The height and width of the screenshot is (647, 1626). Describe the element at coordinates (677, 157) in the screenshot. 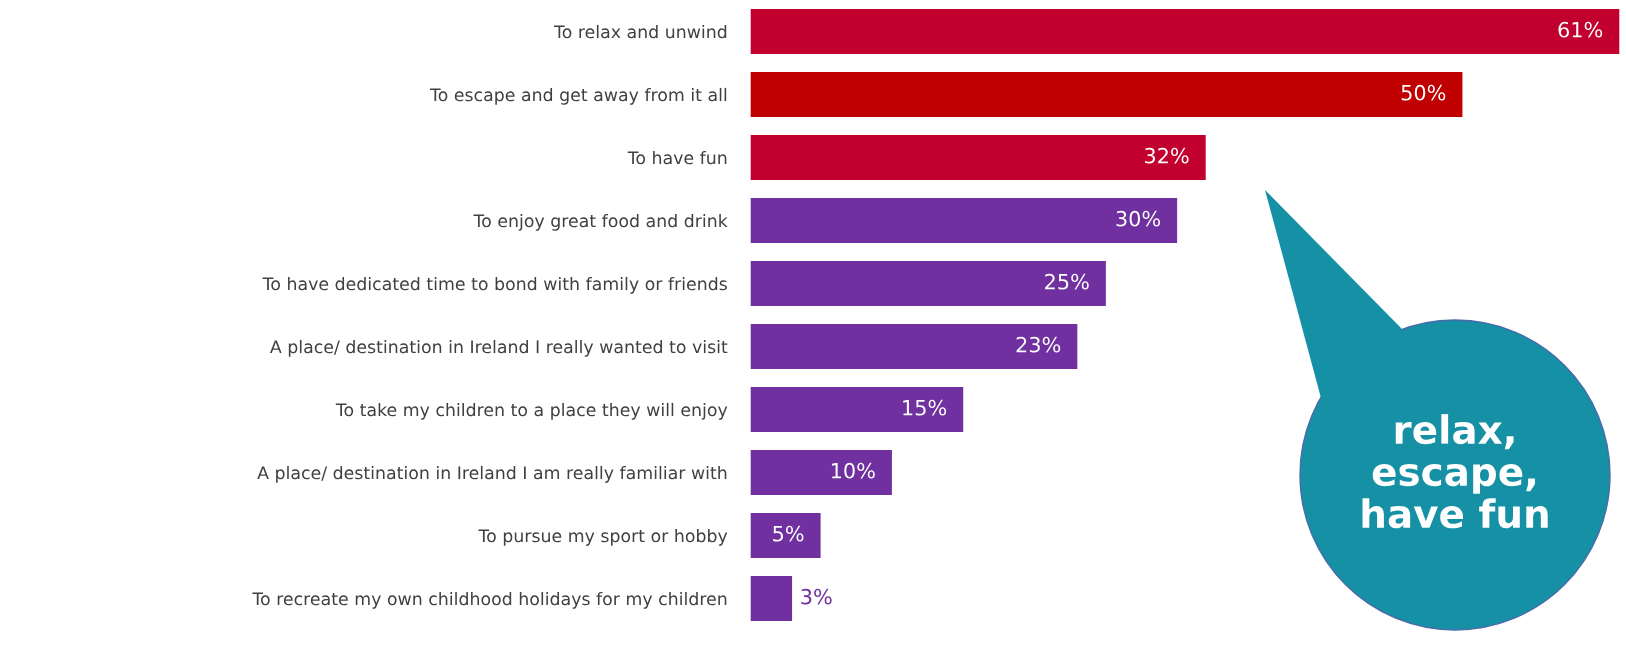

I see `y-tick-label: To have fun` at that location.